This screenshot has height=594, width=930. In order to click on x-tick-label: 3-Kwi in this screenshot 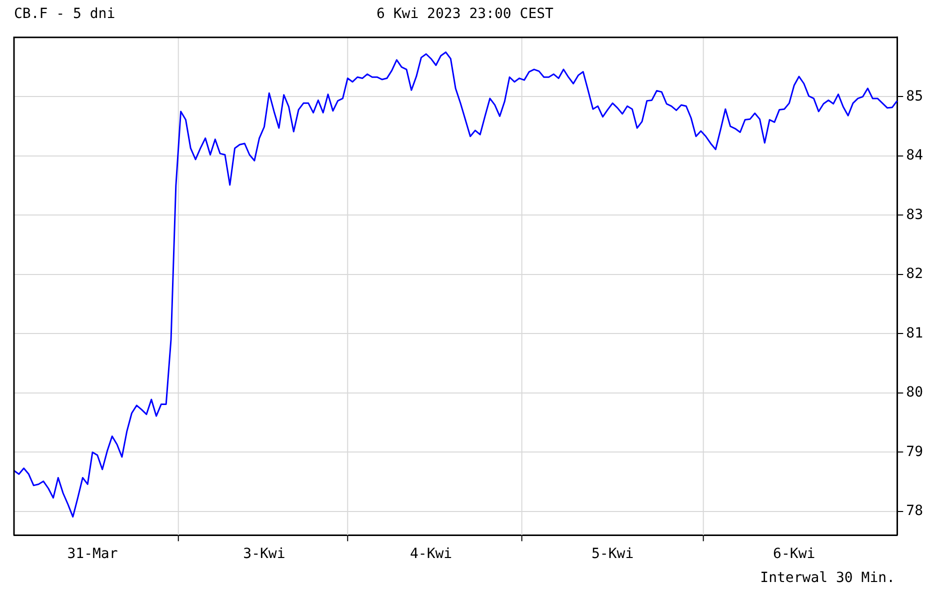, I will do `click(264, 554)`.